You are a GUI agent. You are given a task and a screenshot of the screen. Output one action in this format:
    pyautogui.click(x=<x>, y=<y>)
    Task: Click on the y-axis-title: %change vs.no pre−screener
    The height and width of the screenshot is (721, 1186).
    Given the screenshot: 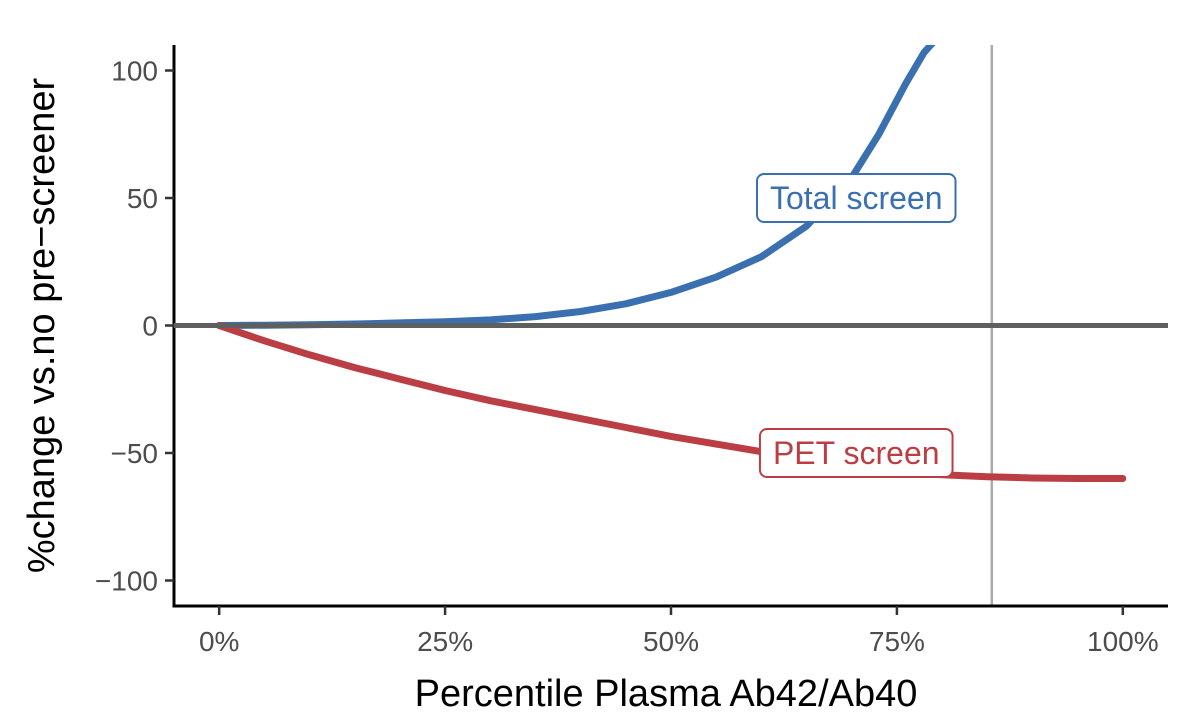 What is the action you would take?
    pyautogui.click(x=42, y=325)
    